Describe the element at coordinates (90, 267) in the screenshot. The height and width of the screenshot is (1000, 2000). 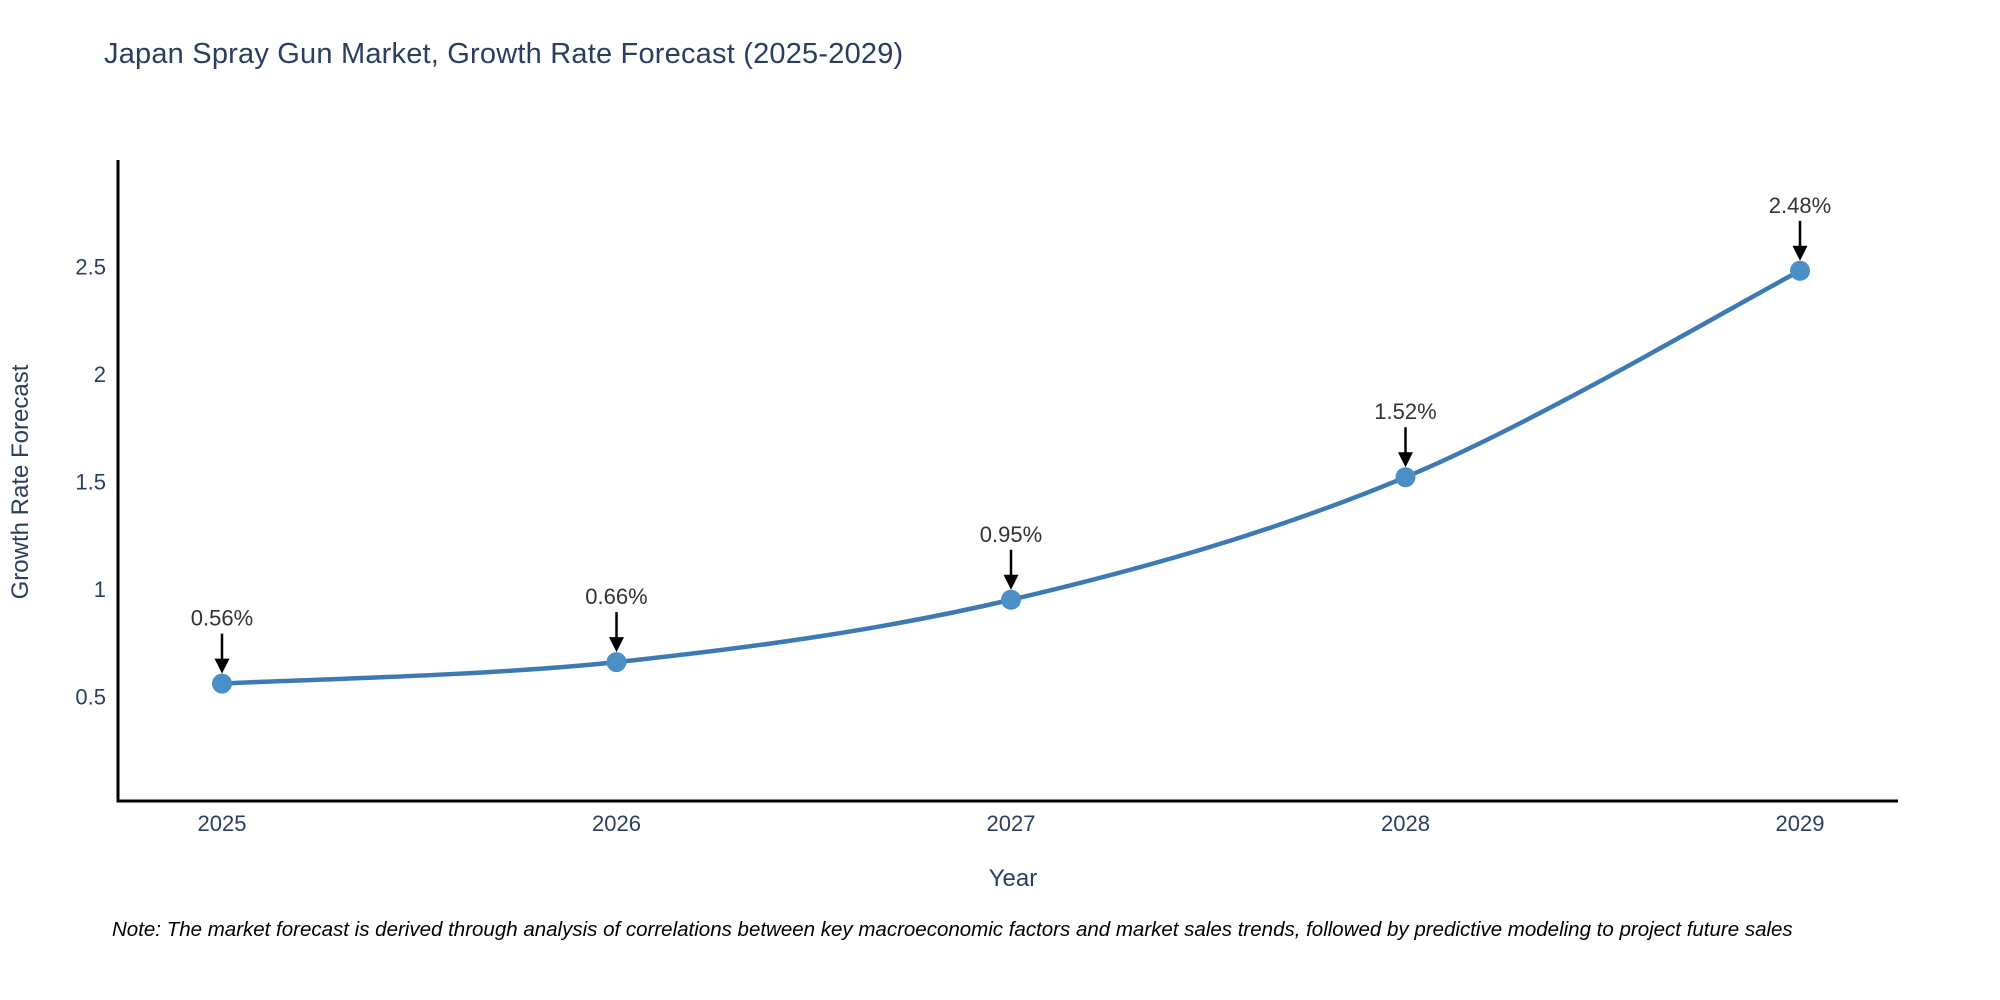
I see `y-tick-label: 2.5` at that location.